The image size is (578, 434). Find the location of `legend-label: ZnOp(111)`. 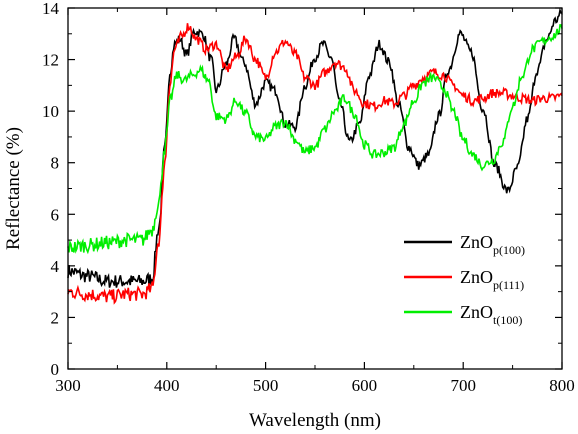

legend-label: ZnOp(111) is located at coordinates (492, 279).